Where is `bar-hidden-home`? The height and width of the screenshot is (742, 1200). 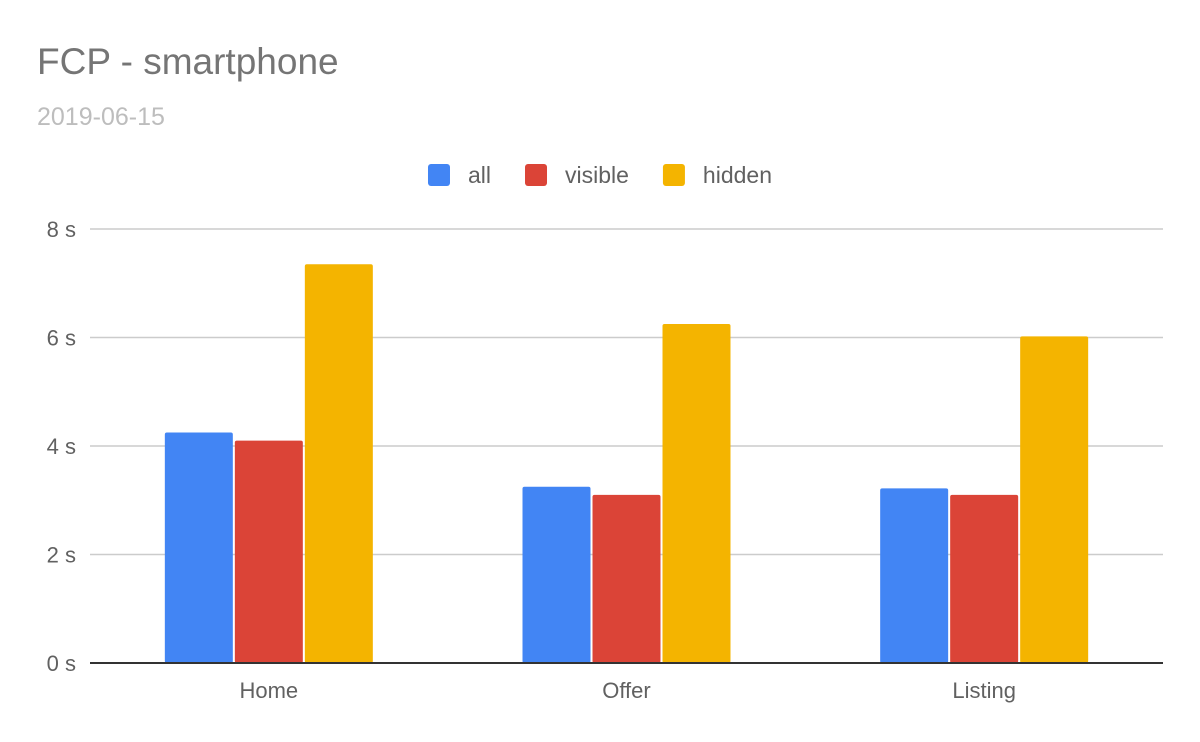 bar-hidden-home is located at coordinates (338, 463).